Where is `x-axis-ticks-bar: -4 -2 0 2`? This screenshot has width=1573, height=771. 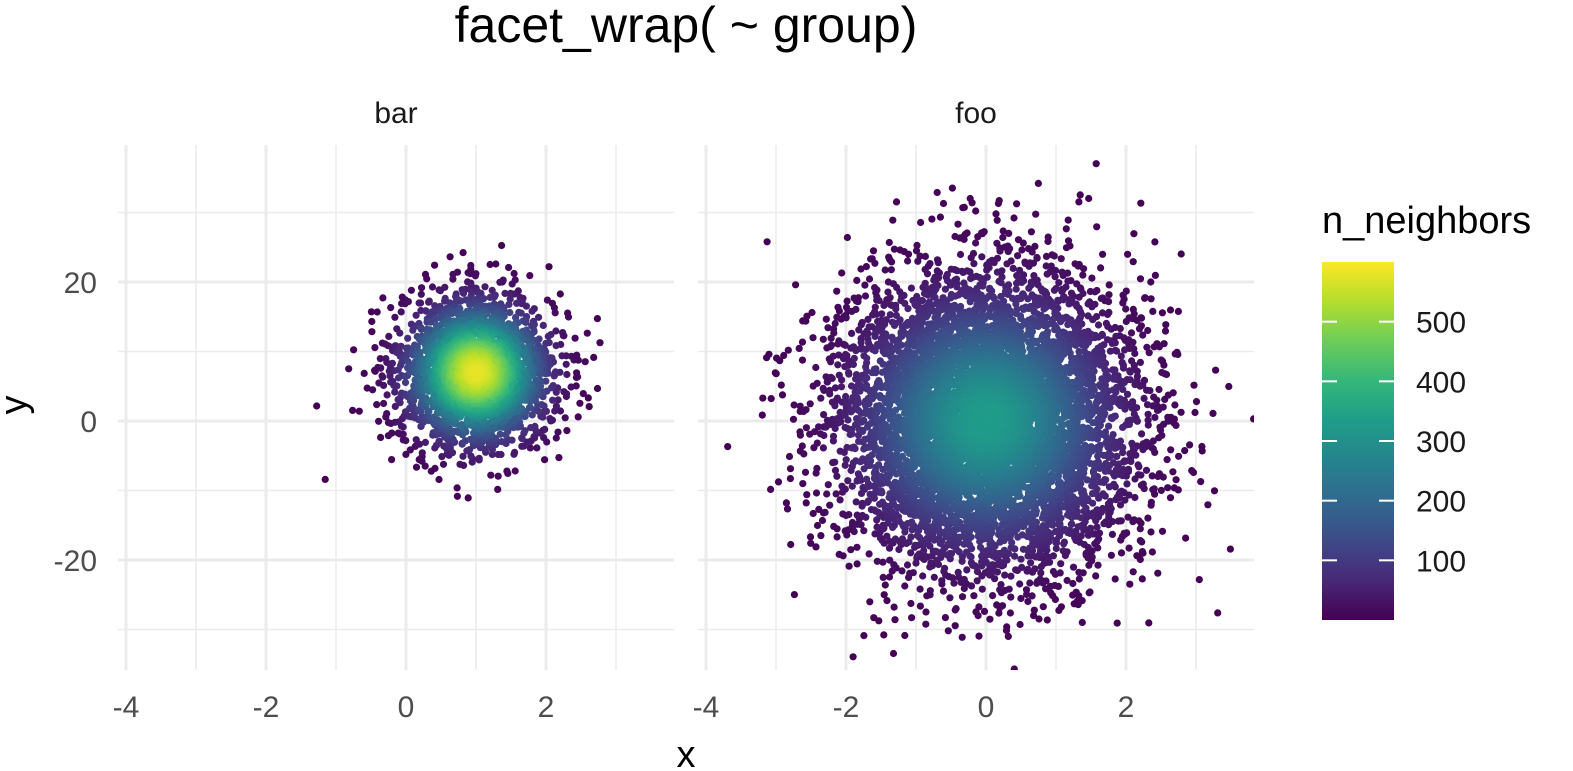 x-axis-ticks-bar: -4 -2 0 2 is located at coordinates (334, 707).